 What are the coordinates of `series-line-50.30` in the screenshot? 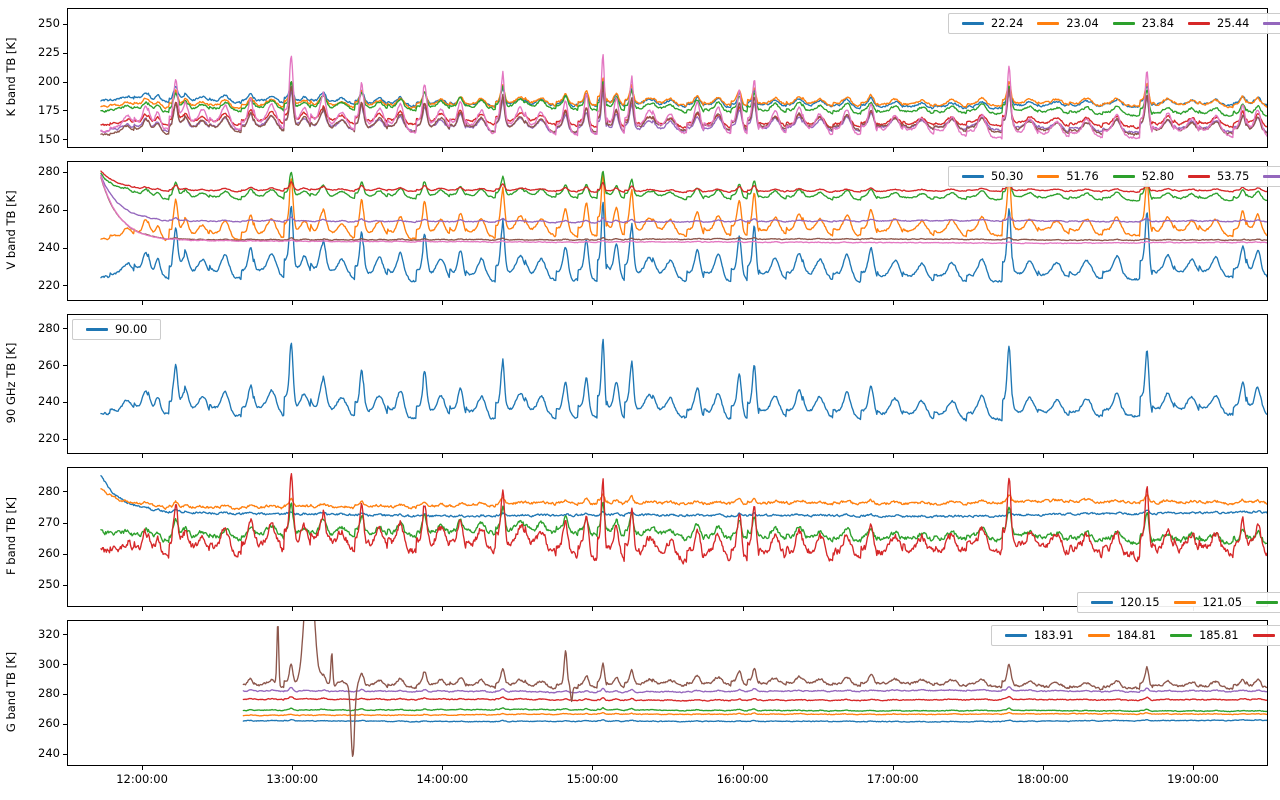 It's located at (683, 242).